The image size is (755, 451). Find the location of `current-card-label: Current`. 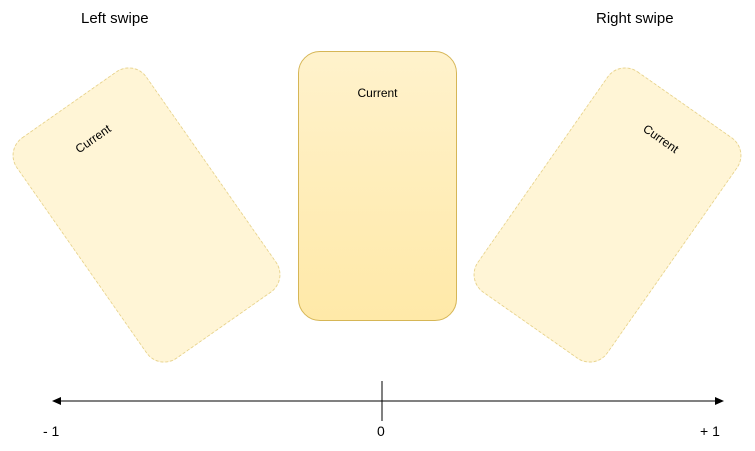

current-card-label: Current is located at coordinates (377, 93).